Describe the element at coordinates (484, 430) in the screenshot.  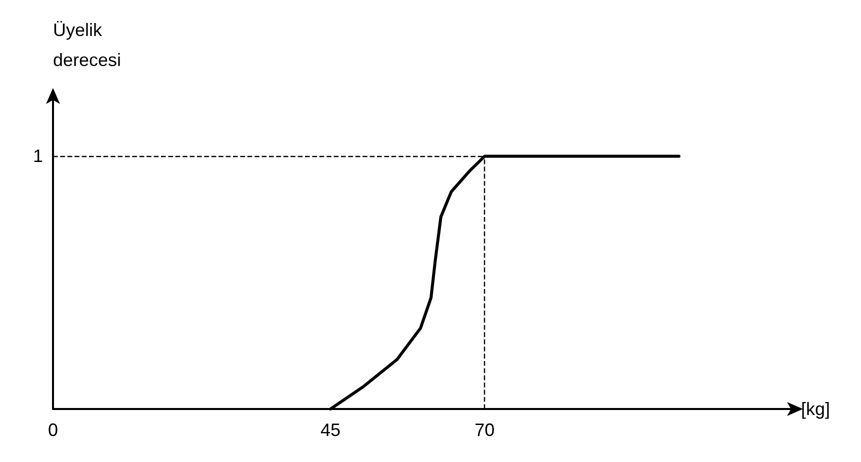
I see `x-tick-label: 70` at that location.